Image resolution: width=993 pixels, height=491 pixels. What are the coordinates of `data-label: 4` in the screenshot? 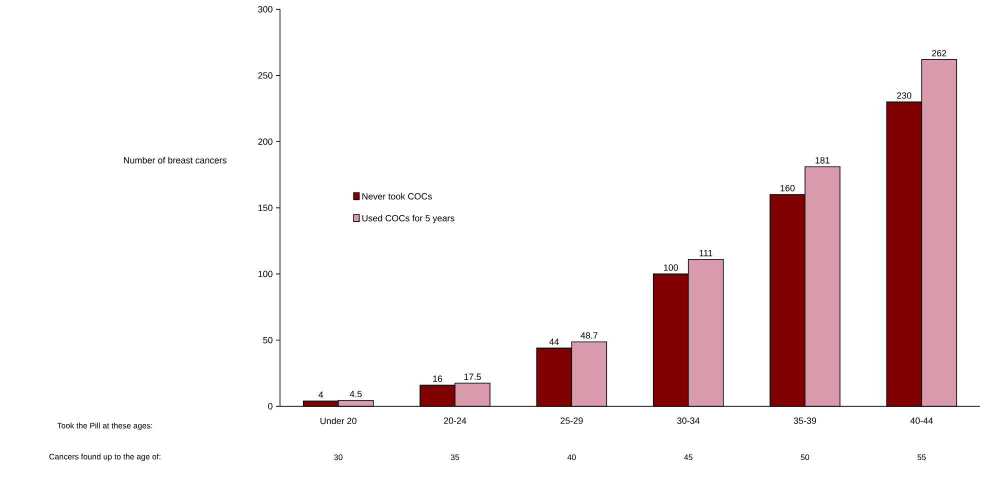 It's located at (321, 395).